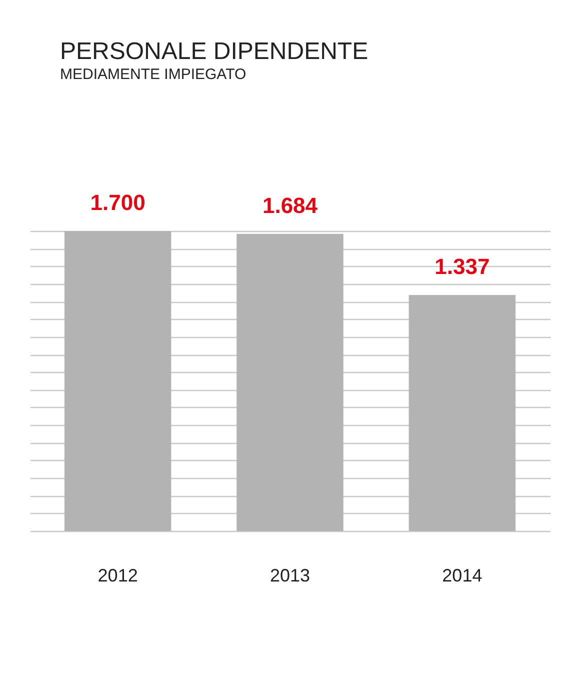 The height and width of the screenshot is (700, 570). Describe the element at coordinates (214, 51) in the screenshot. I see `chart-title: PERSONALE DIPENDENTE` at that location.